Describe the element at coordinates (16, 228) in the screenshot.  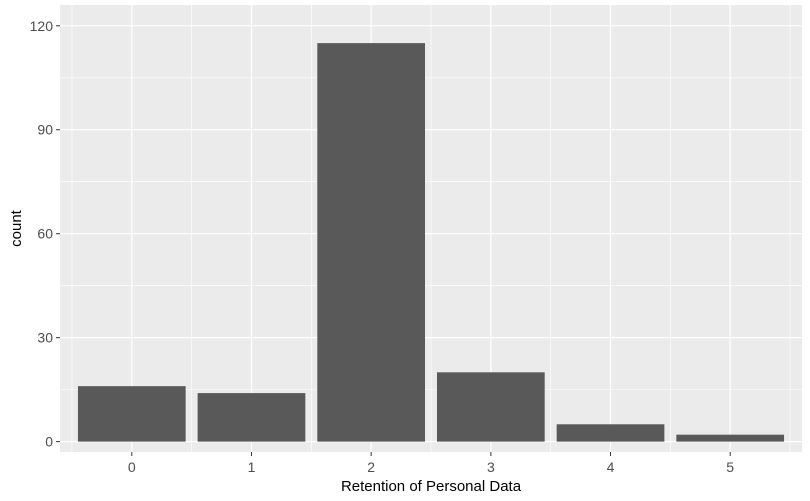
I see `y-axis-title: count` at that location.